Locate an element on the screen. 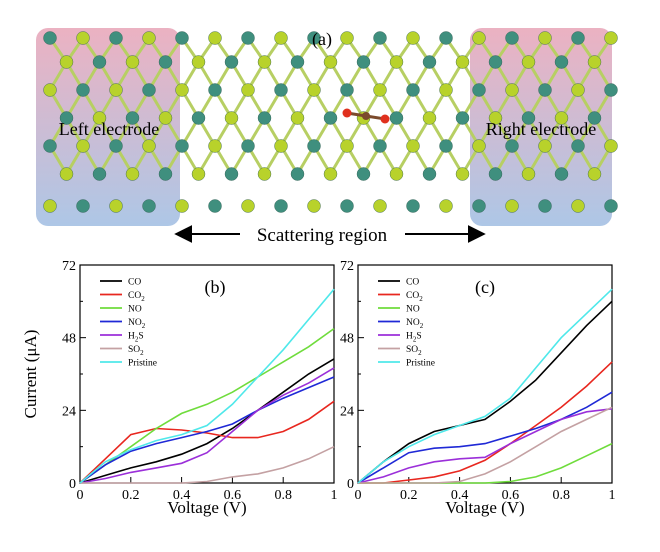 Image resolution: width=660 pixels, height=552 pixels. legend-label: SO2 is located at coordinates (136, 351).